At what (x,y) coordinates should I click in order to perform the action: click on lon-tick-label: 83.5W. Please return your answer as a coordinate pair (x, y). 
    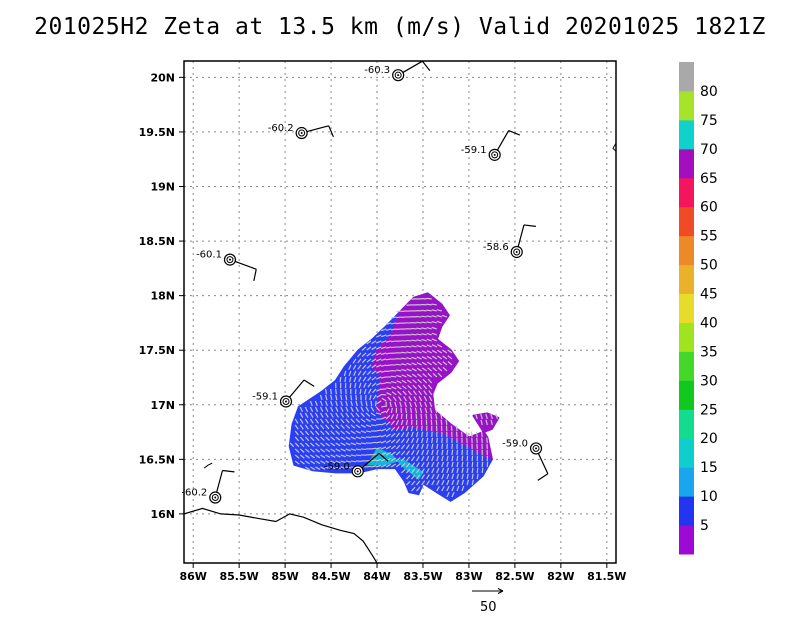
    Looking at the image, I should click on (422, 576).